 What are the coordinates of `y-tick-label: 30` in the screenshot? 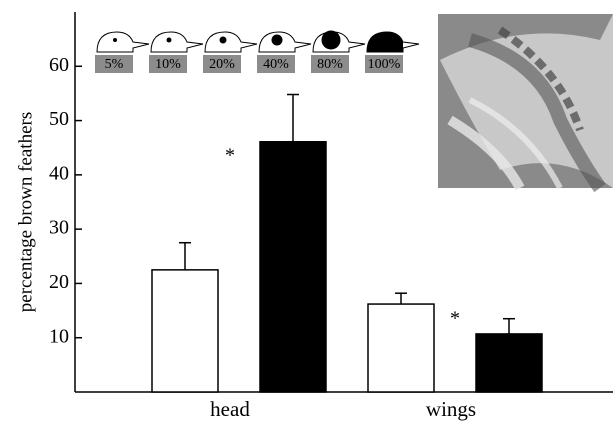 It's located at (59, 228).